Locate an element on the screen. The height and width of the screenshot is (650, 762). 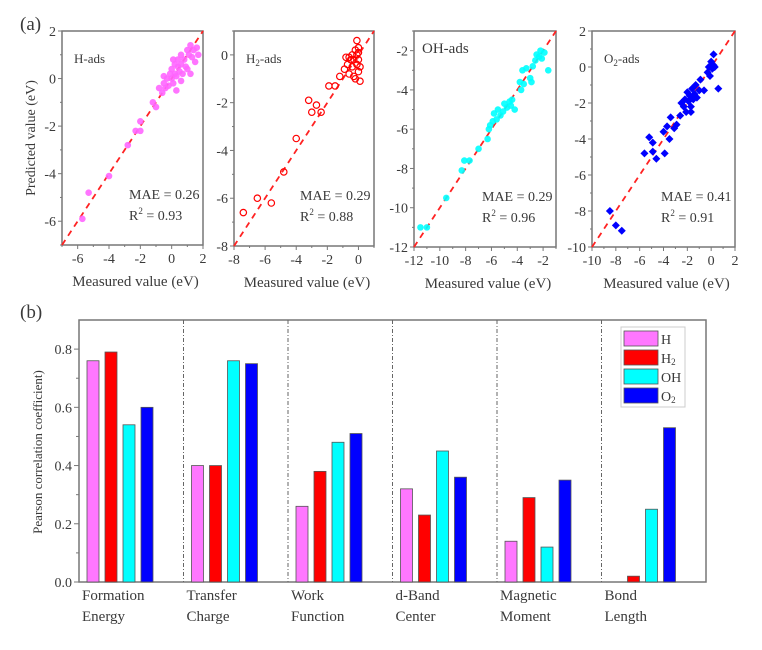
category-label: Bond is located at coordinates (621, 596).